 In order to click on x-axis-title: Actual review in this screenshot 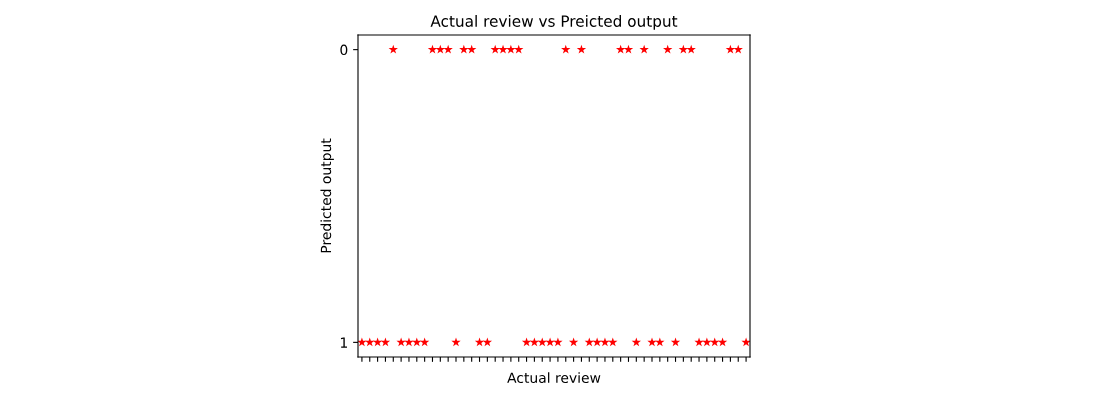, I will do `click(554, 378)`.